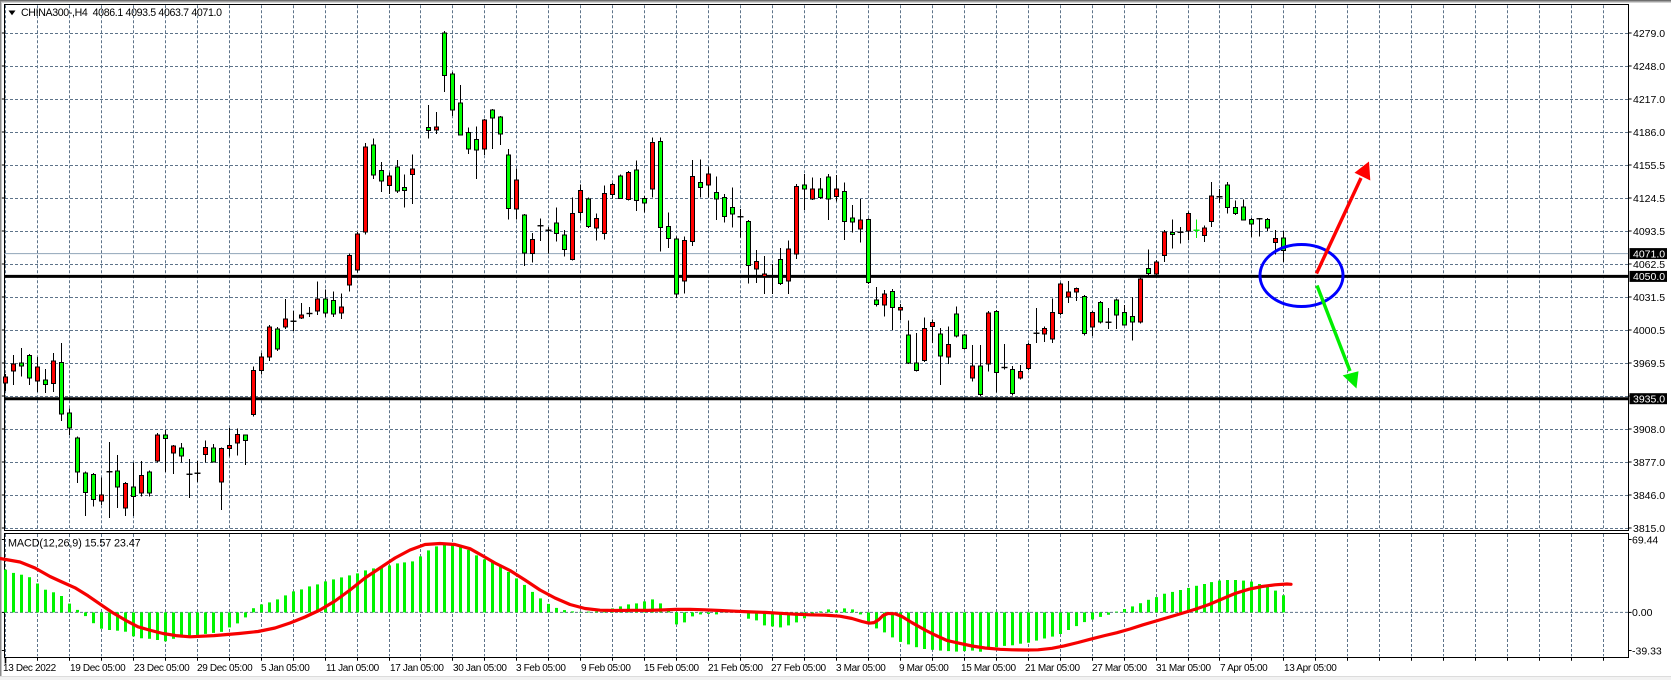 The width and height of the screenshot is (1671, 680). Describe the element at coordinates (1649, 496) in the screenshot. I see `svg-text: 3846.0` at that location.